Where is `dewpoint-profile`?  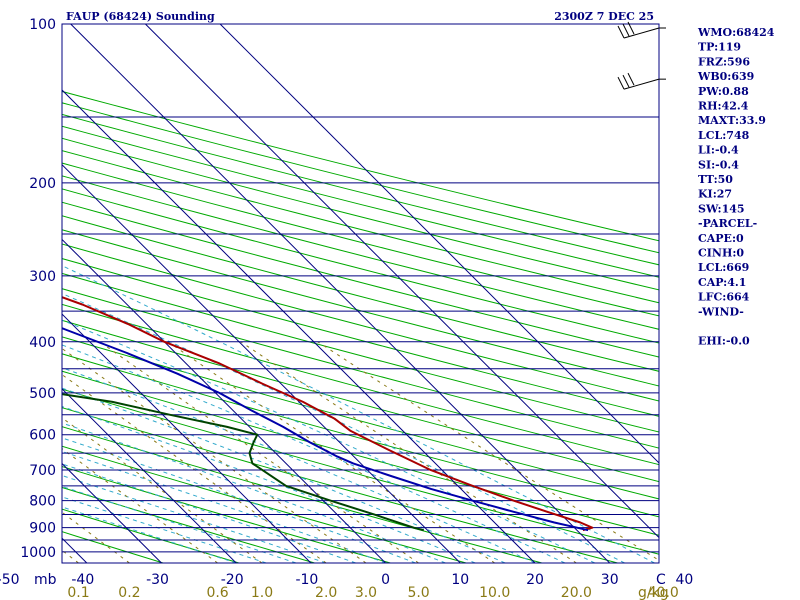 dewpoint-profile is located at coordinates (243, 462).